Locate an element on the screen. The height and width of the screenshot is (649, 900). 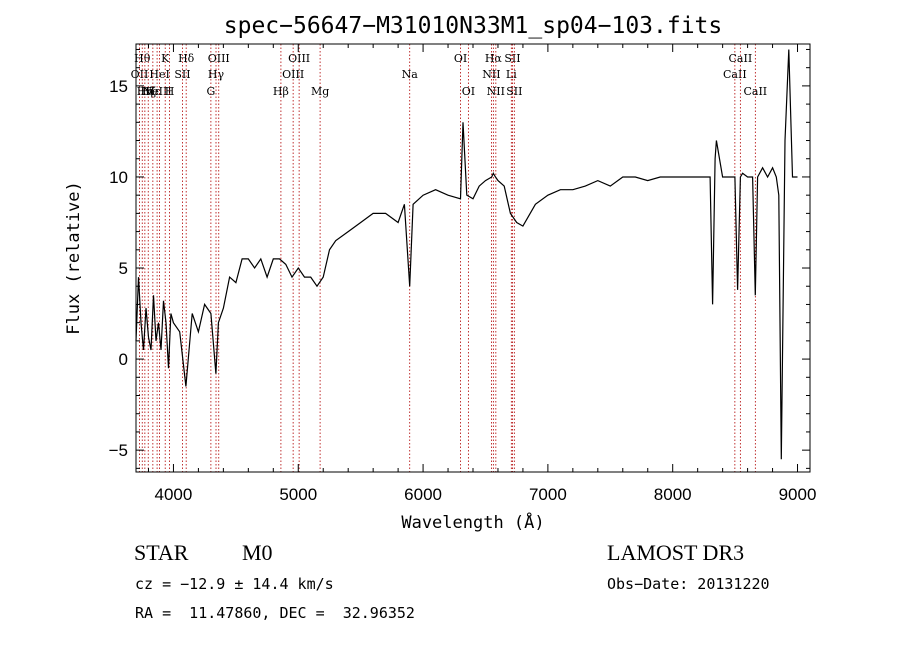
line-label-Hδ: Hδ is located at coordinates (186, 58).